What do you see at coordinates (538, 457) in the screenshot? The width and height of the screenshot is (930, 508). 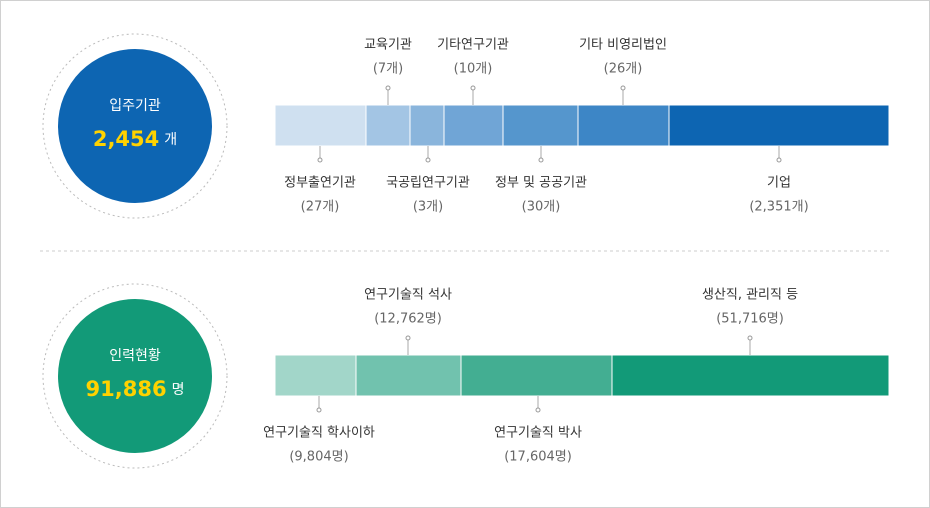 I see `segment-count: (17,604명)` at bounding box center [538, 457].